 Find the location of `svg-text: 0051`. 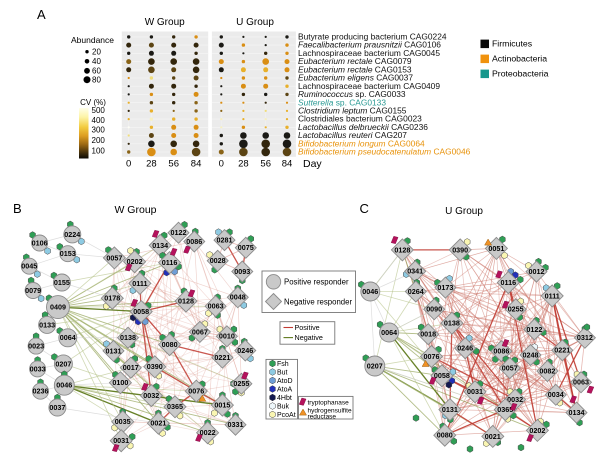

svg-text: 0051 is located at coordinates (496, 248).